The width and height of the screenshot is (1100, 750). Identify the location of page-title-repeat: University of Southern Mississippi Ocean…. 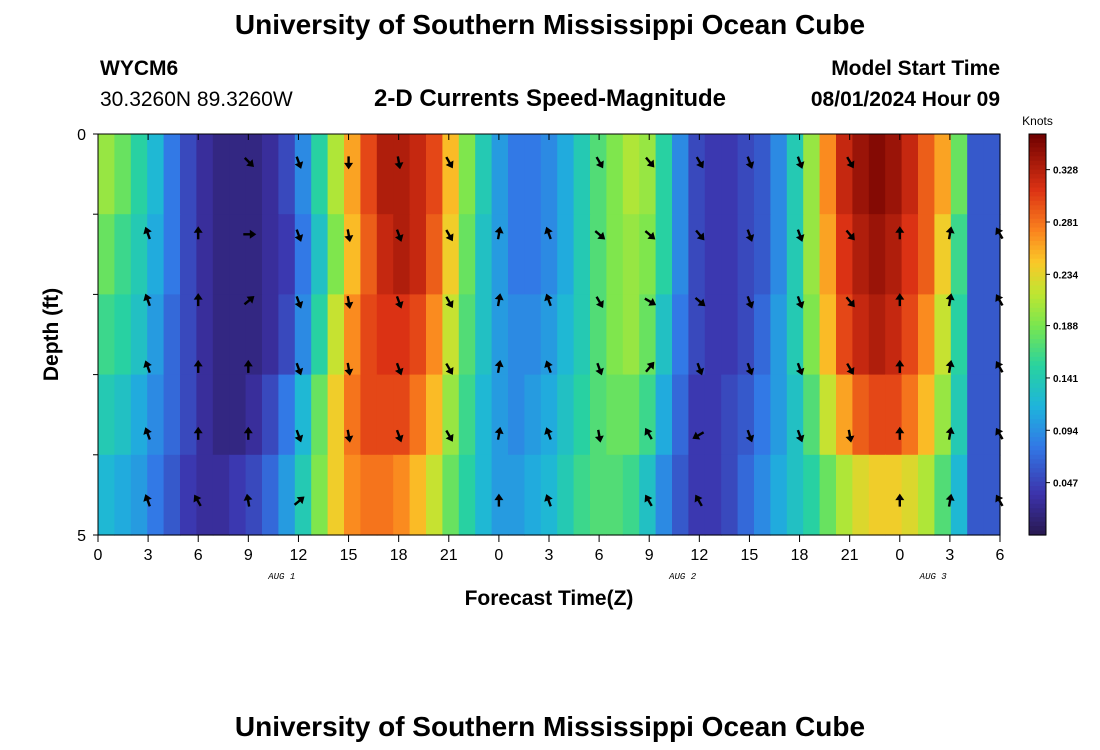
(550, 726).